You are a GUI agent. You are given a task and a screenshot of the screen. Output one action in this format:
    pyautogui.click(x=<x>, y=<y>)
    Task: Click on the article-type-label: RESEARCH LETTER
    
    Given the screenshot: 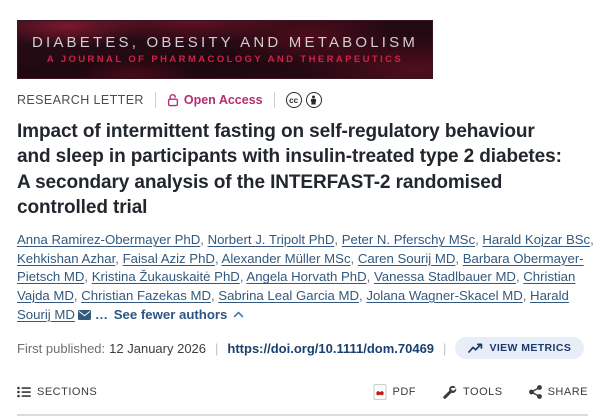 What is the action you would take?
    pyautogui.click(x=80, y=100)
    